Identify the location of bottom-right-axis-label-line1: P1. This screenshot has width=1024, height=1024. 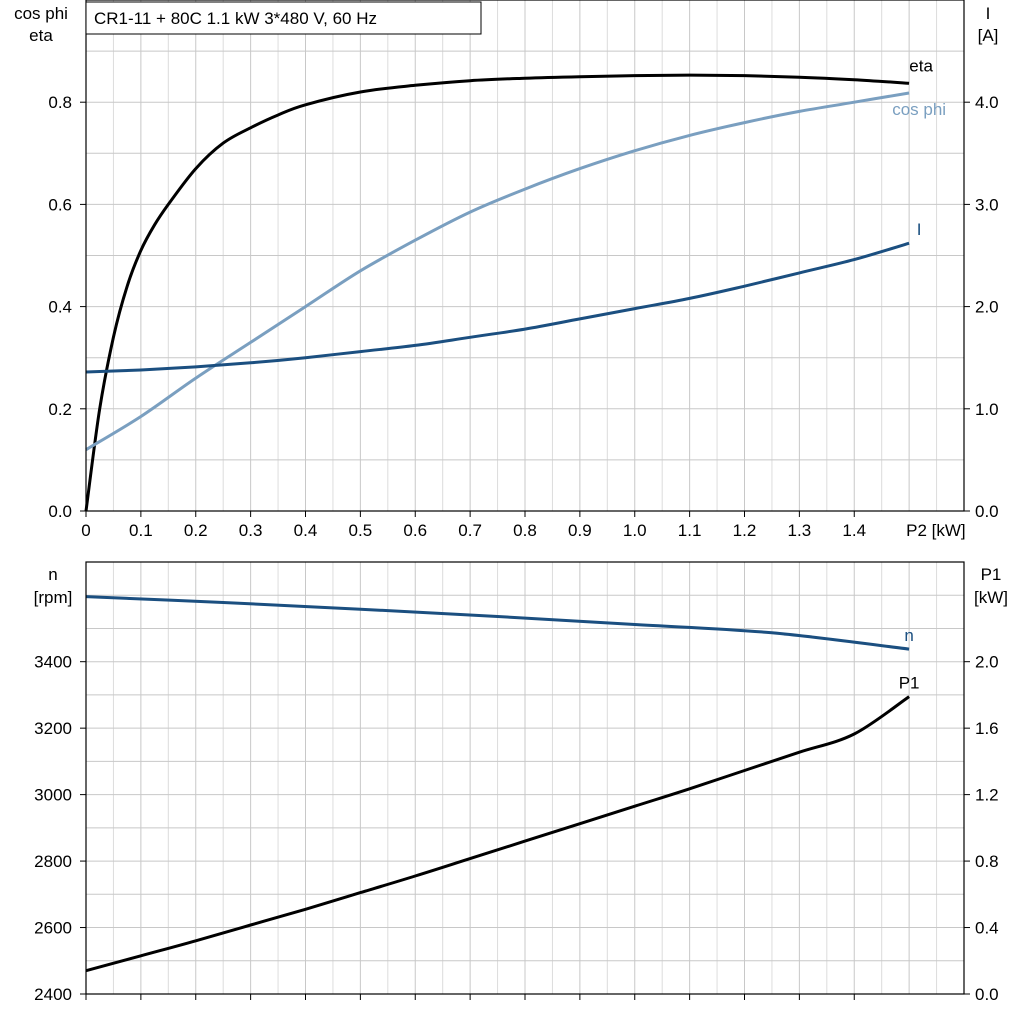
(991, 574).